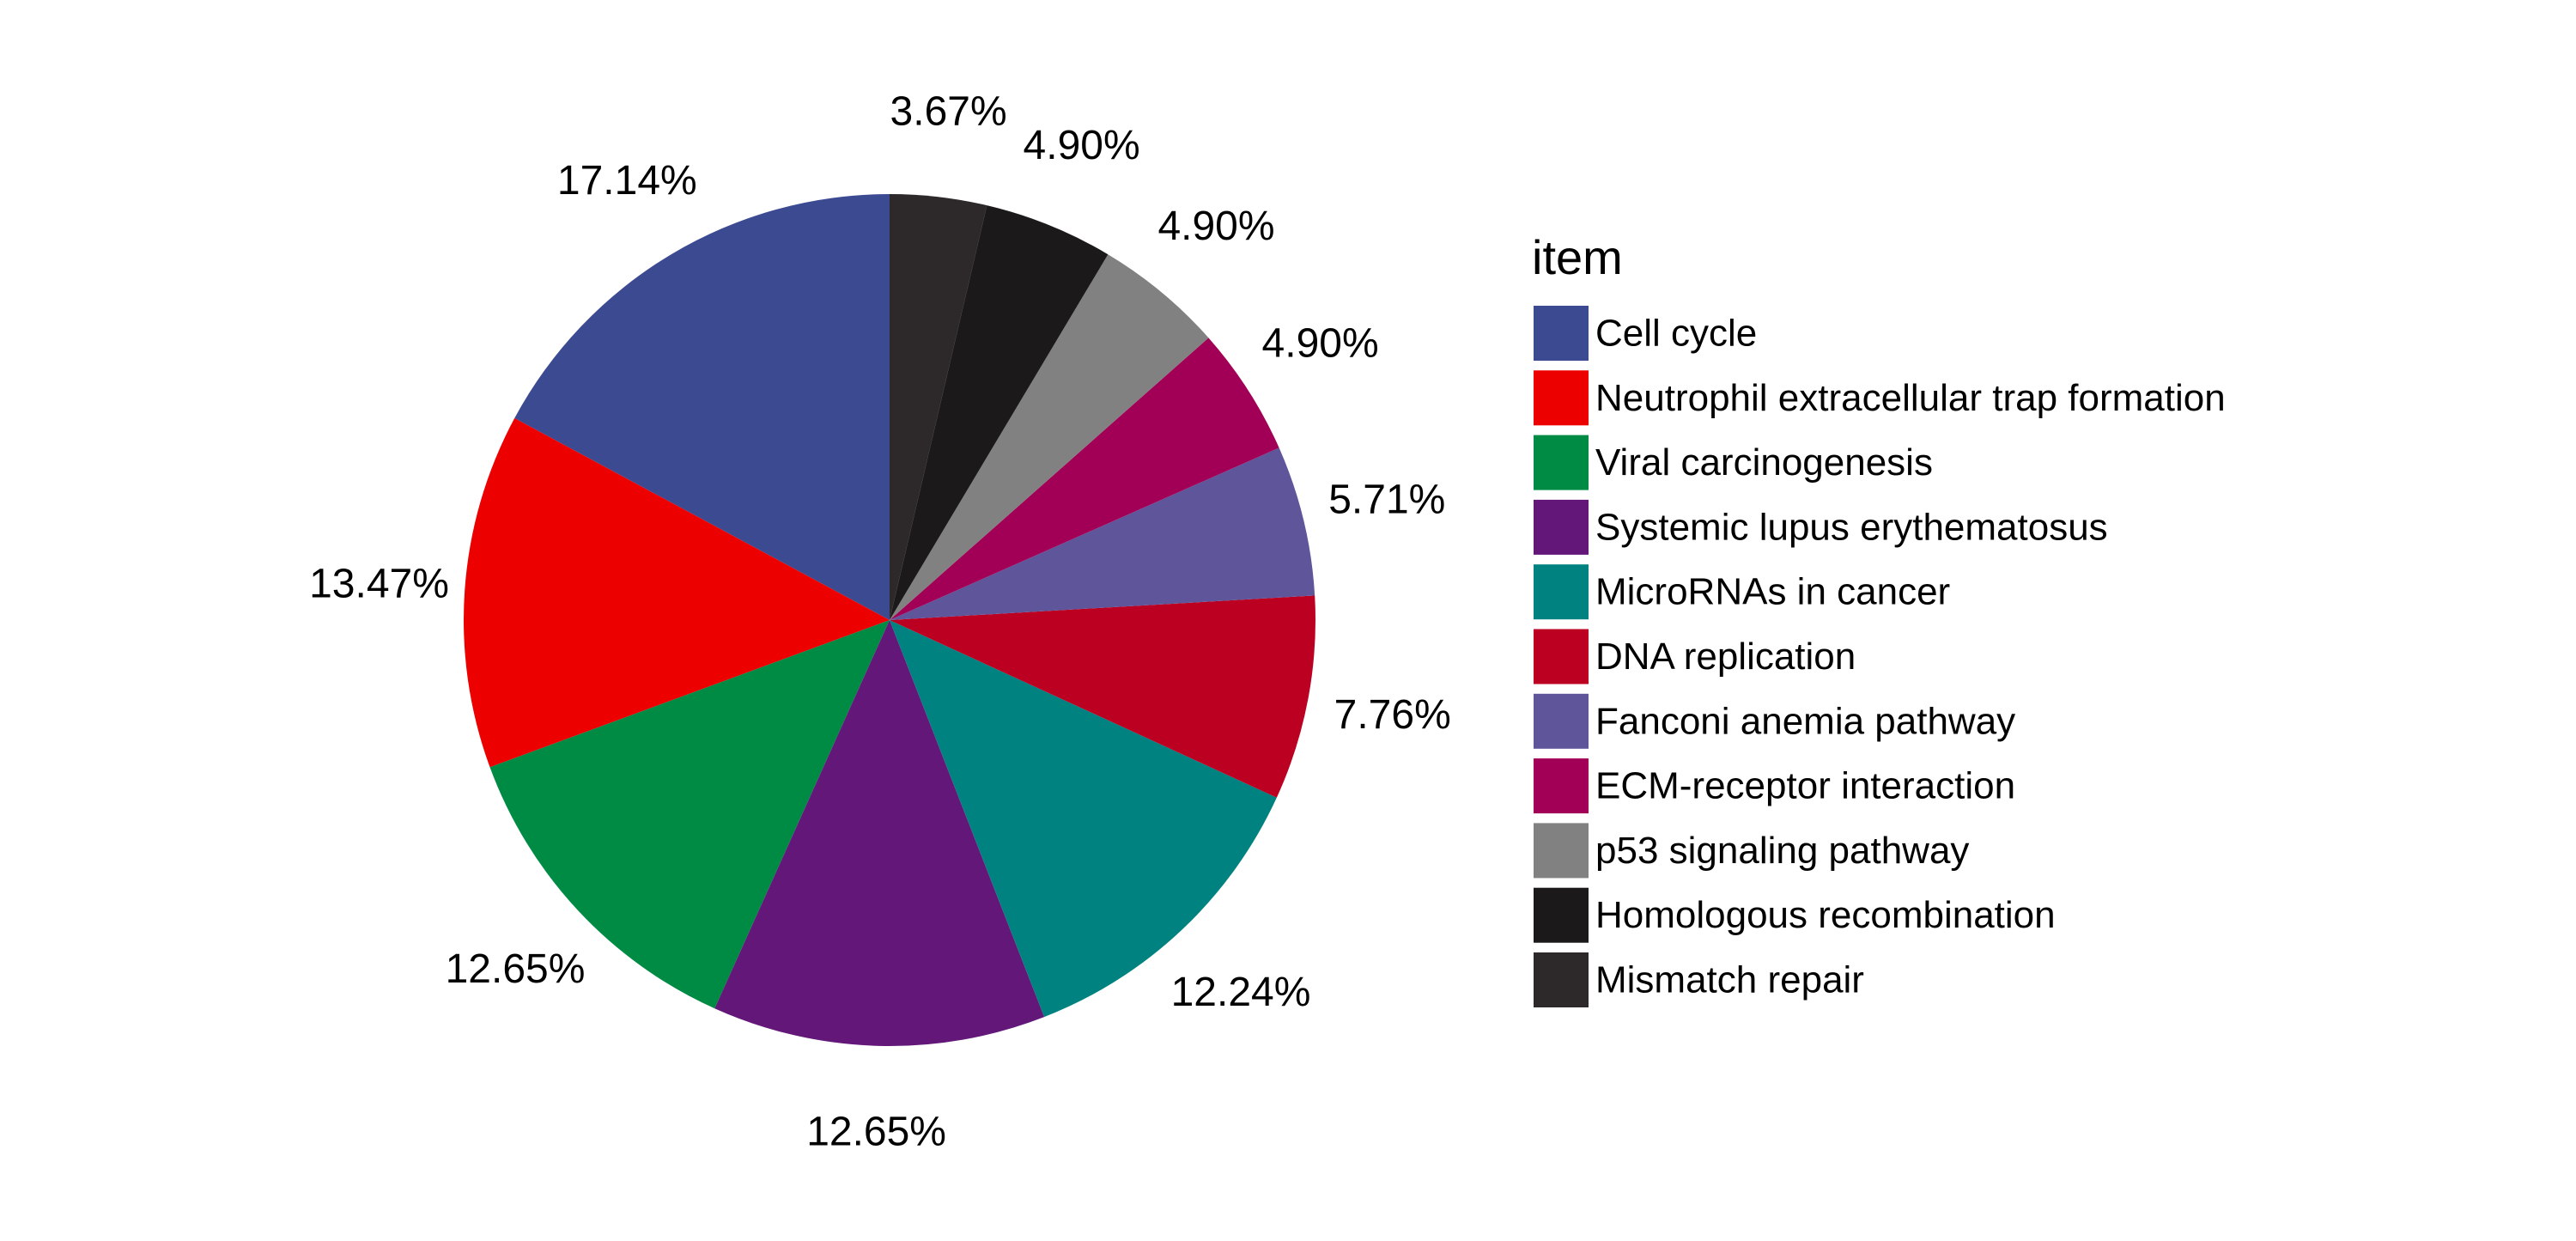 The image size is (2576, 1241). What do you see at coordinates (1729, 980) in the screenshot?
I see `legend-label: Mismatch repair` at bounding box center [1729, 980].